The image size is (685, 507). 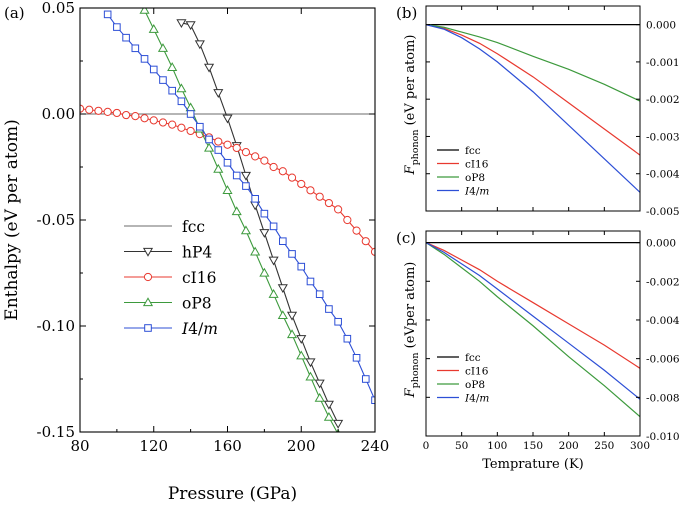 I want to click on x-tick-label: 80, so click(x=79, y=446).